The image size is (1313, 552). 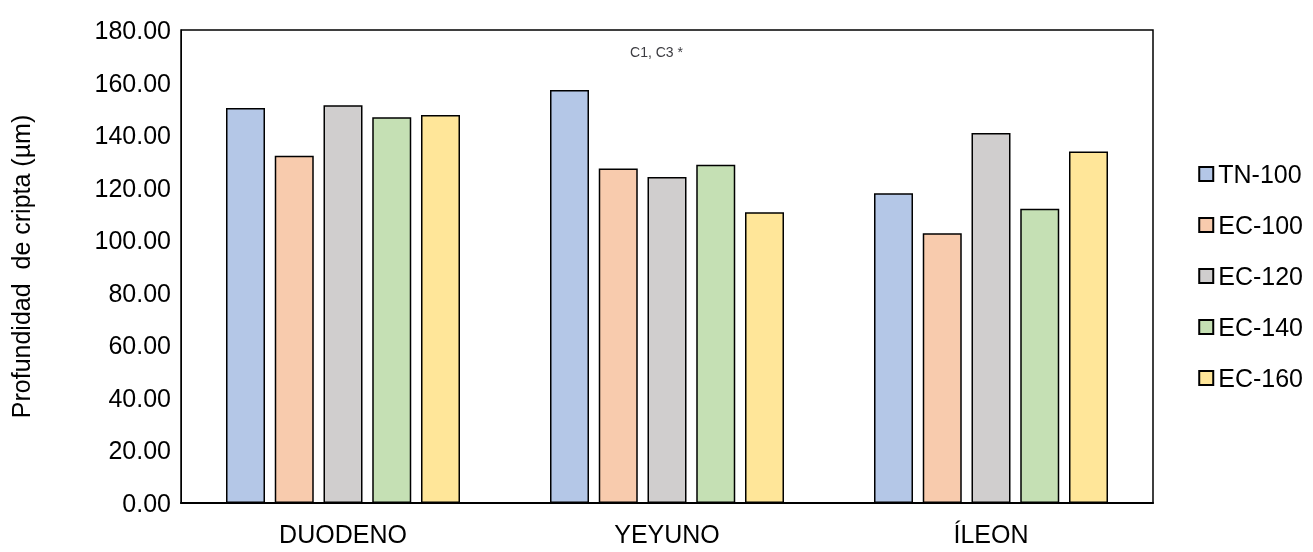 I want to click on y-tick-label: 180.00, so click(x=132, y=30).